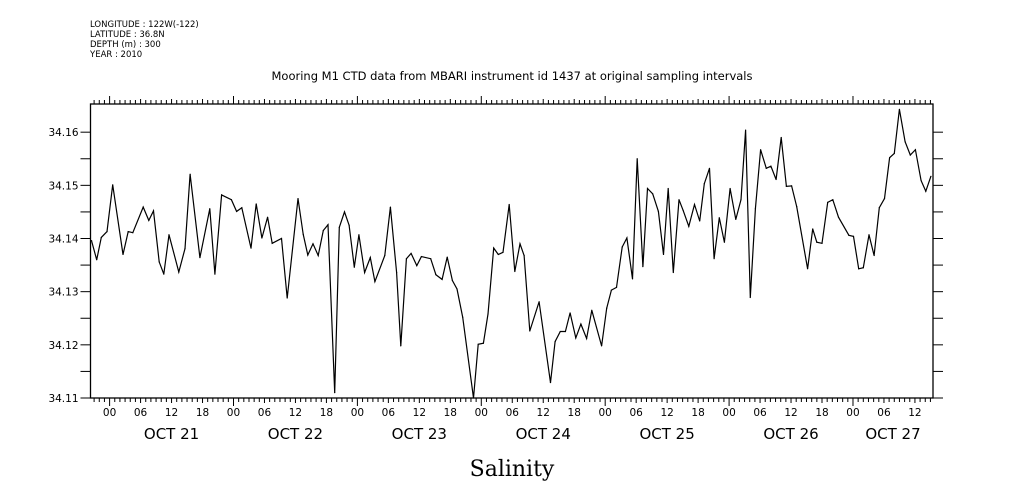  Describe the element at coordinates (512, 469) in the screenshot. I see `variable-label: Salinity` at that location.